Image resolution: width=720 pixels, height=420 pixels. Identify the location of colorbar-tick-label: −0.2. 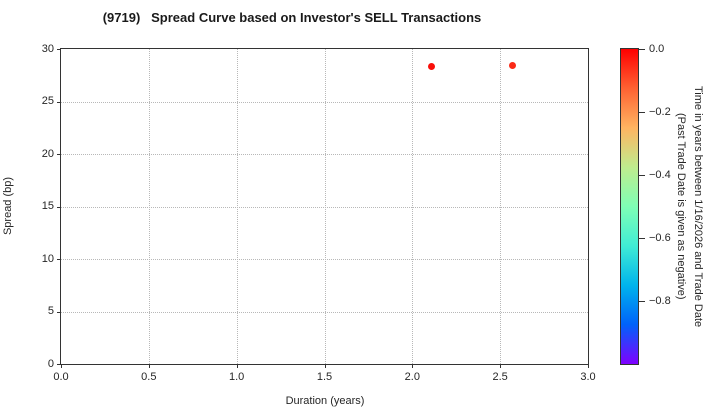
(660, 111).